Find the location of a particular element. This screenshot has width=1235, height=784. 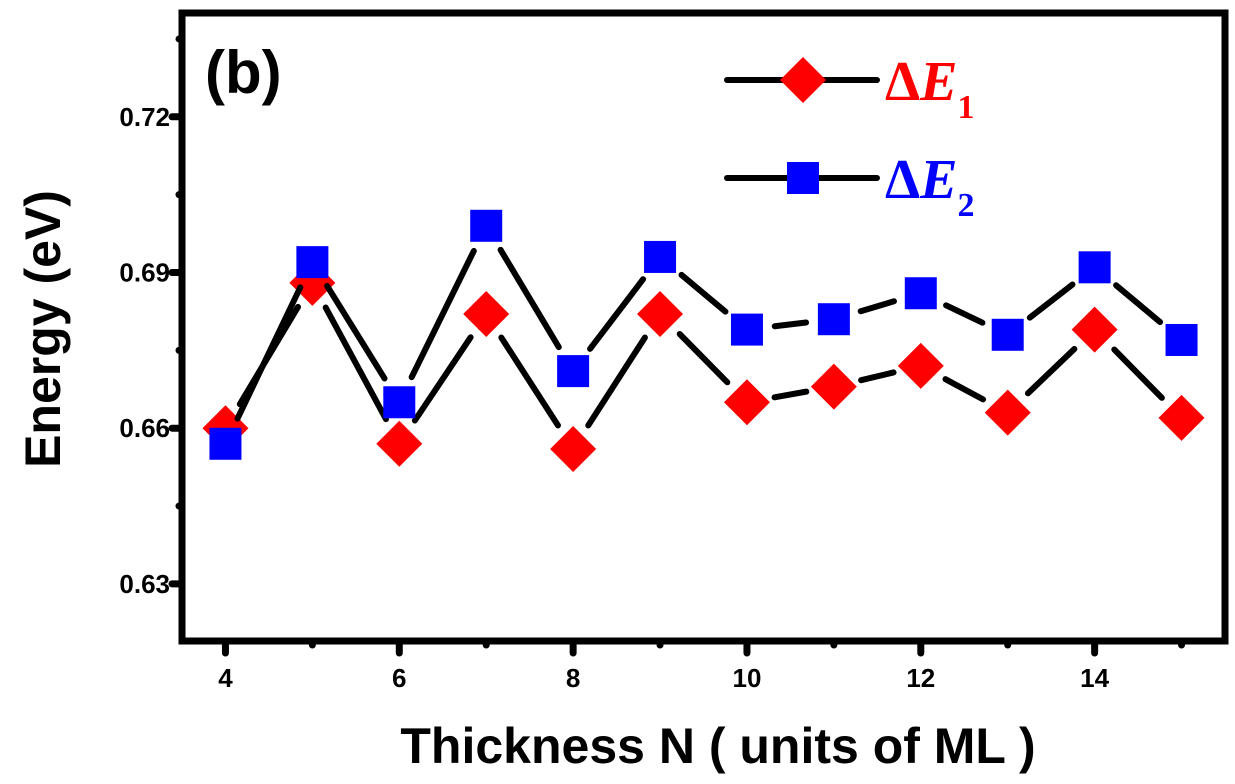

y-tick-label: 0.69 is located at coordinates (144, 273).